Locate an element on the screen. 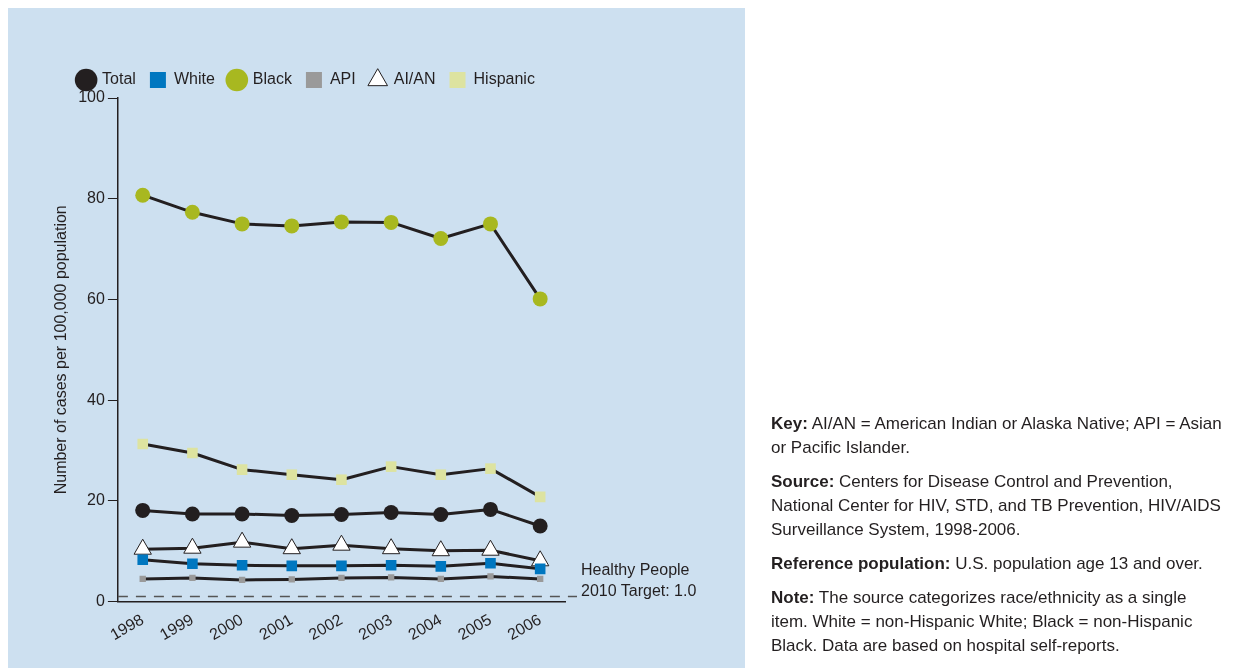  legend-label: Black is located at coordinates (272, 79).